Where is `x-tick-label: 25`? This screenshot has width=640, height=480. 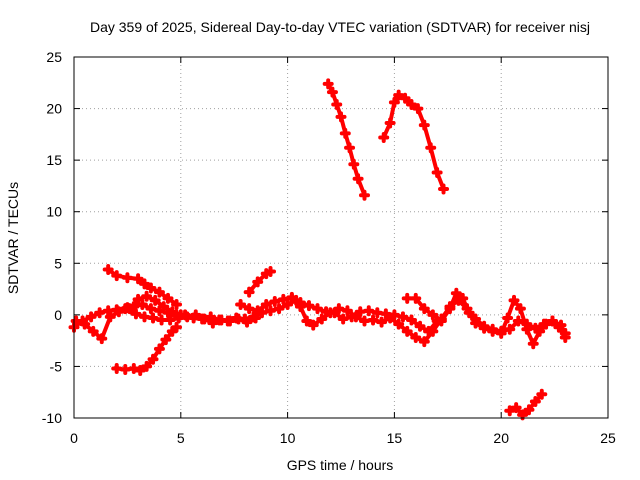 x-tick-label: 25 is located at coordinates (608, 438).